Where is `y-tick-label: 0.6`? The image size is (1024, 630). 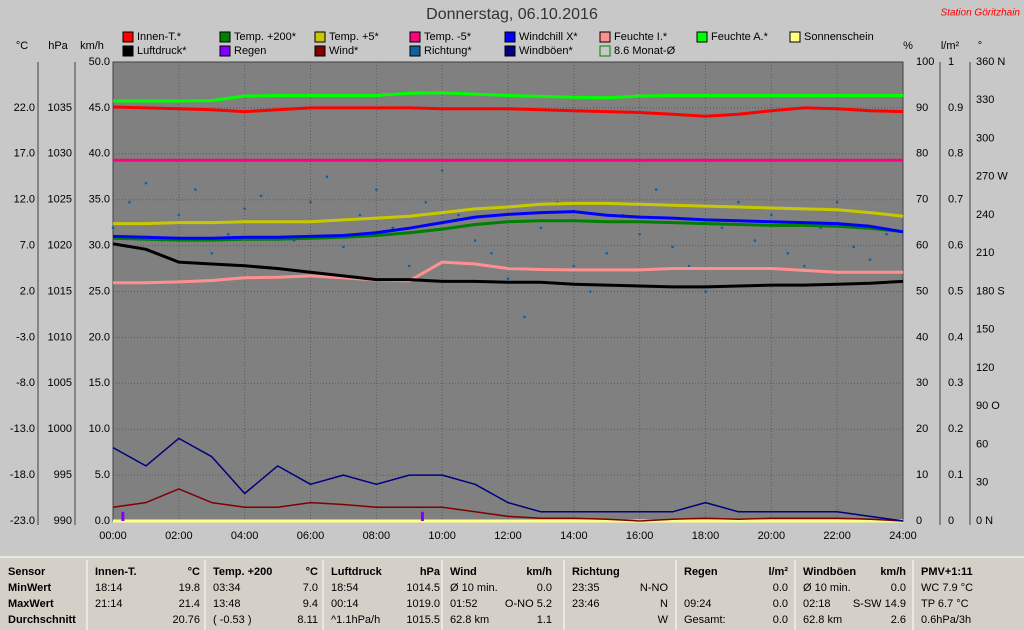
y-tick-label: 0.6 is located at coordinates (955, 246).